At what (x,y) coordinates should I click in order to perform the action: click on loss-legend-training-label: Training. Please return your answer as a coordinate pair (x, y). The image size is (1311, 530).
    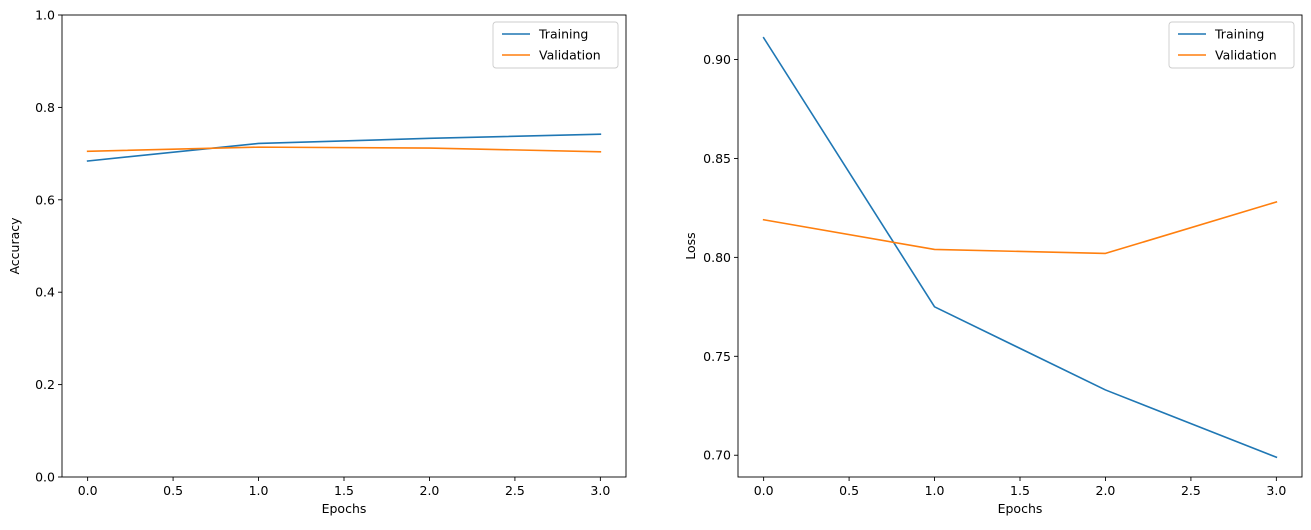
    Looking at the image, I should click on (1239, 34).